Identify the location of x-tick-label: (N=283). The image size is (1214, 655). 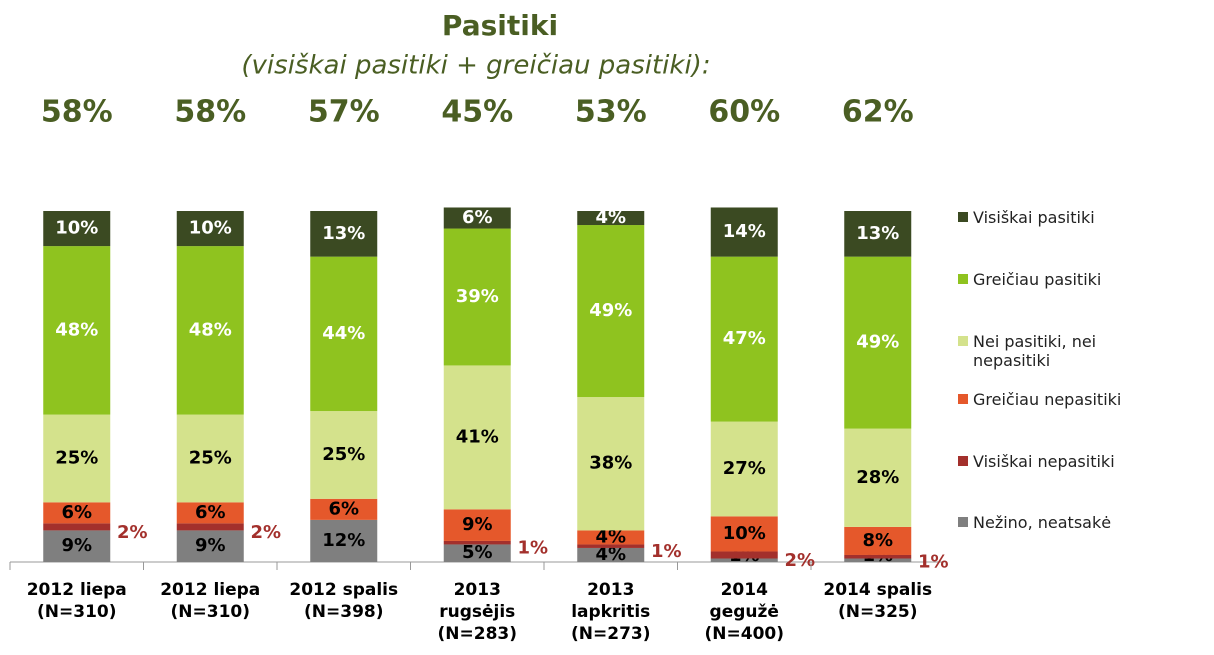
(478, 634).